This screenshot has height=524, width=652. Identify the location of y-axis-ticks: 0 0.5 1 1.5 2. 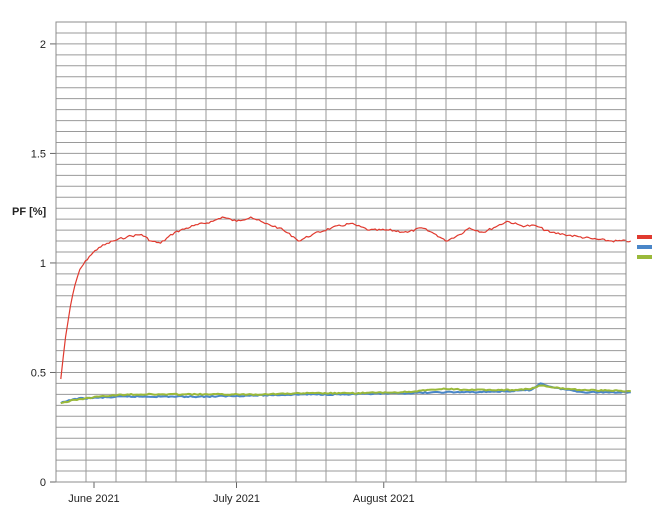
(43, 264).